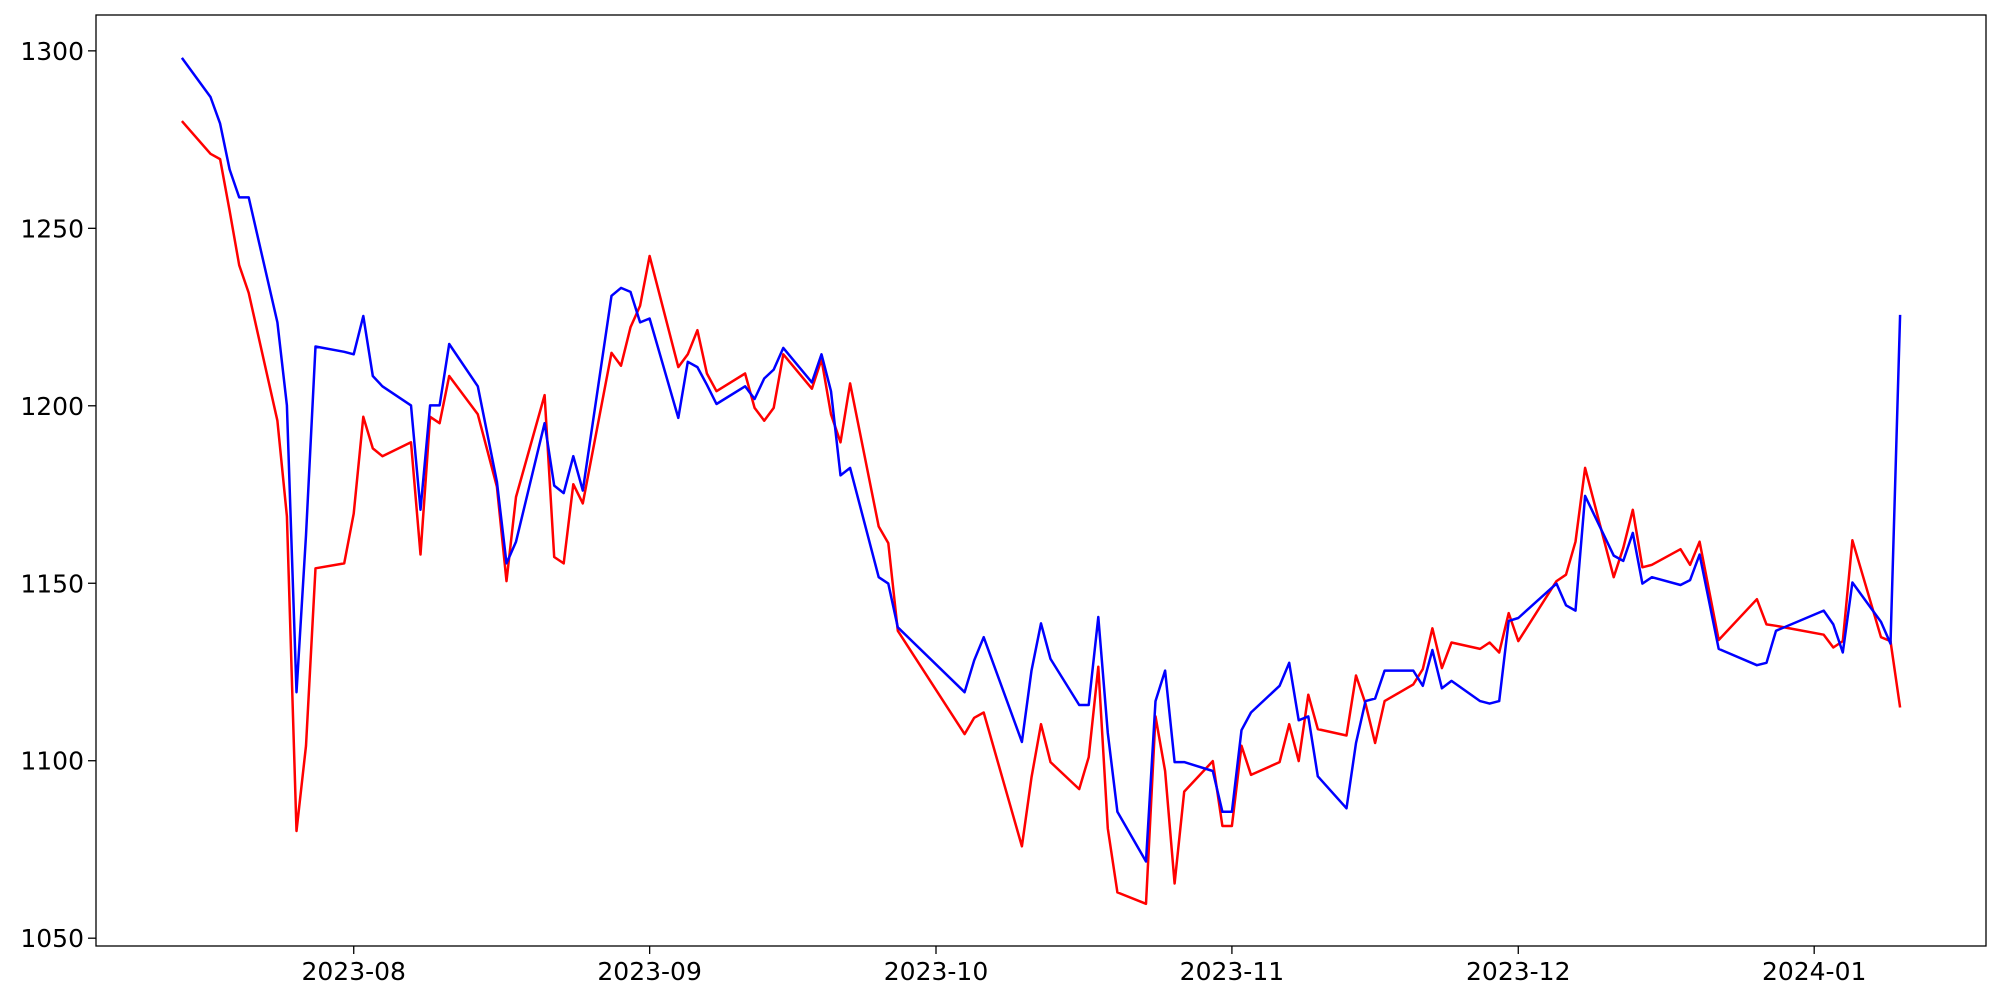 Image resolution: width=2000 pixels, height=1000 pixels. Describe the element at coordinates (52, 583) in the screenshot. I see `y-tick-label: 1150` at that location.